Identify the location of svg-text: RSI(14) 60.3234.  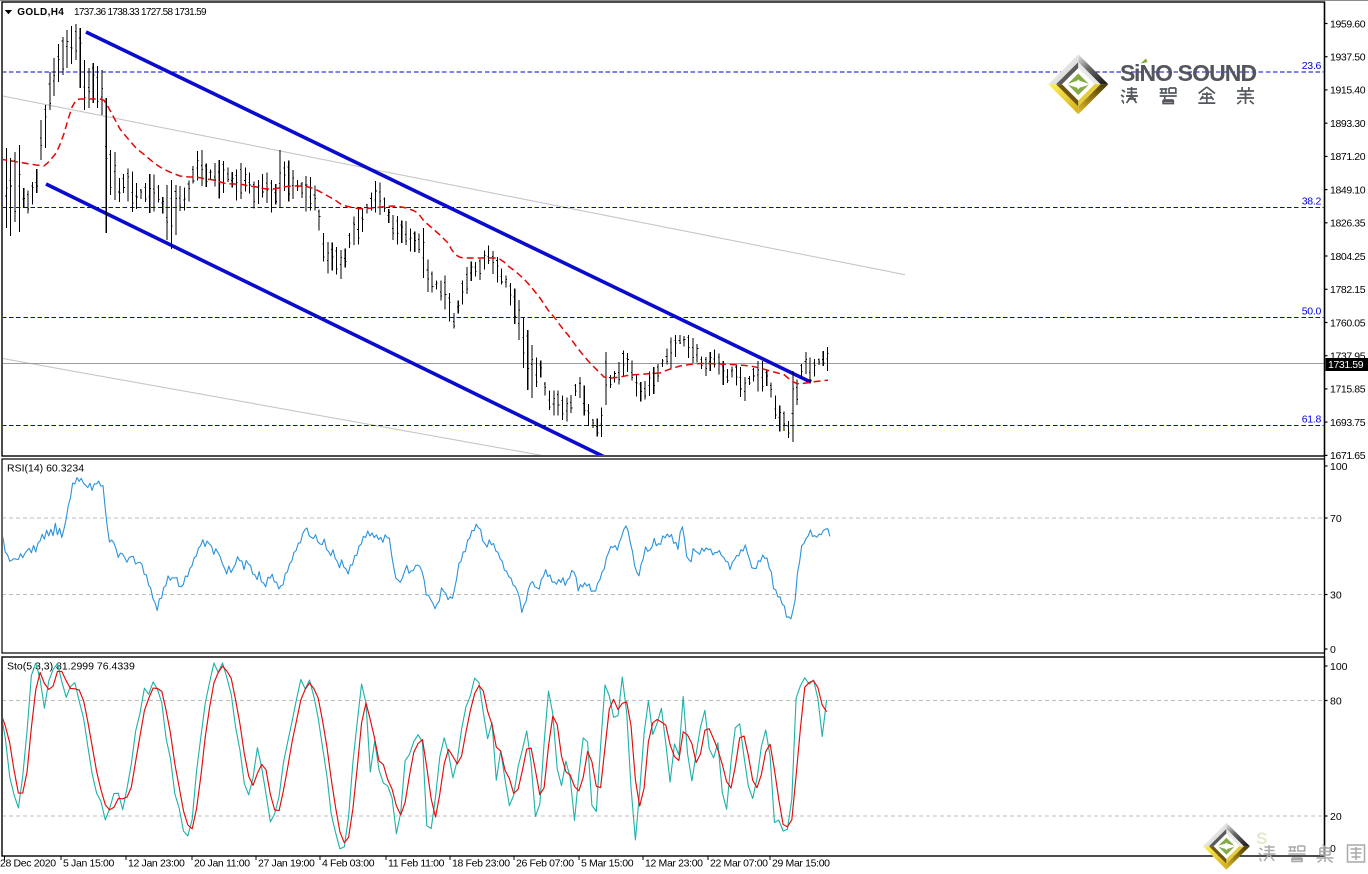
(45, 469).